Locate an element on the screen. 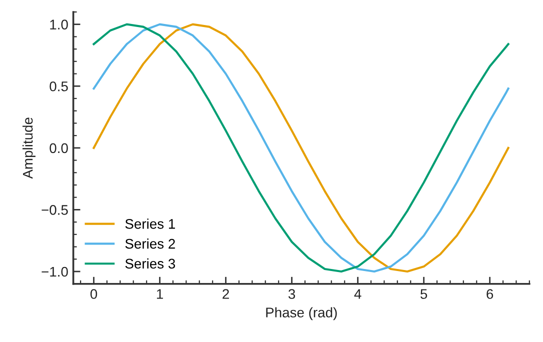 The width and height of the screenshot is (543, 342). x-tick-label: 5 is located at coordinates (424, 294).